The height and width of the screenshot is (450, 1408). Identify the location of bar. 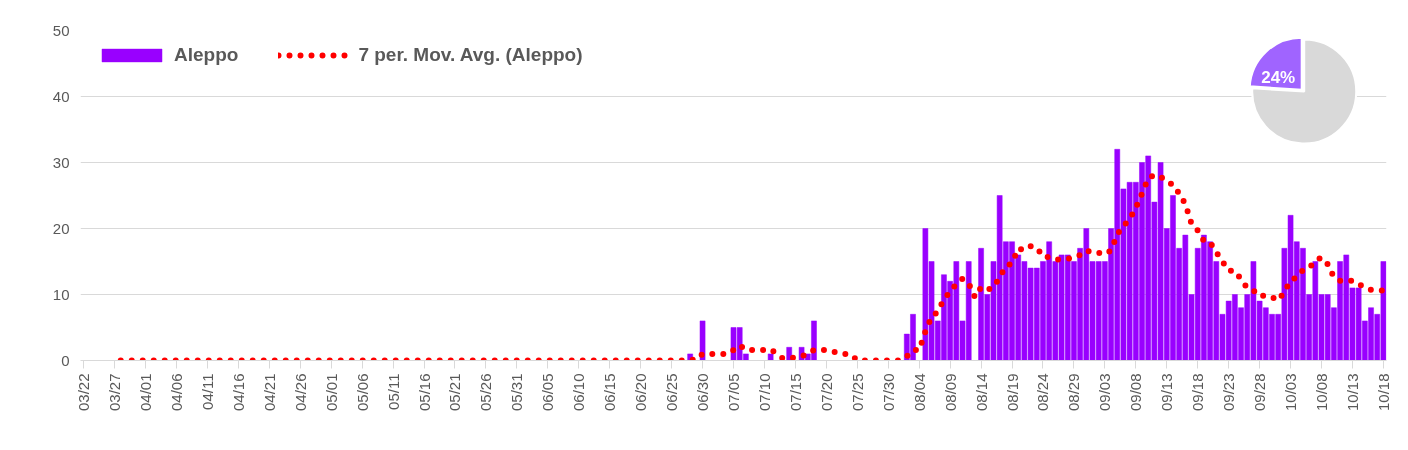
(770, 357).